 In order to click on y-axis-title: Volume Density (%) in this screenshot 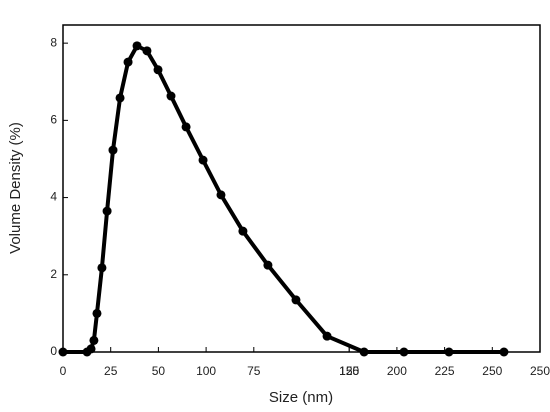, I will do `click(15, 188)`.